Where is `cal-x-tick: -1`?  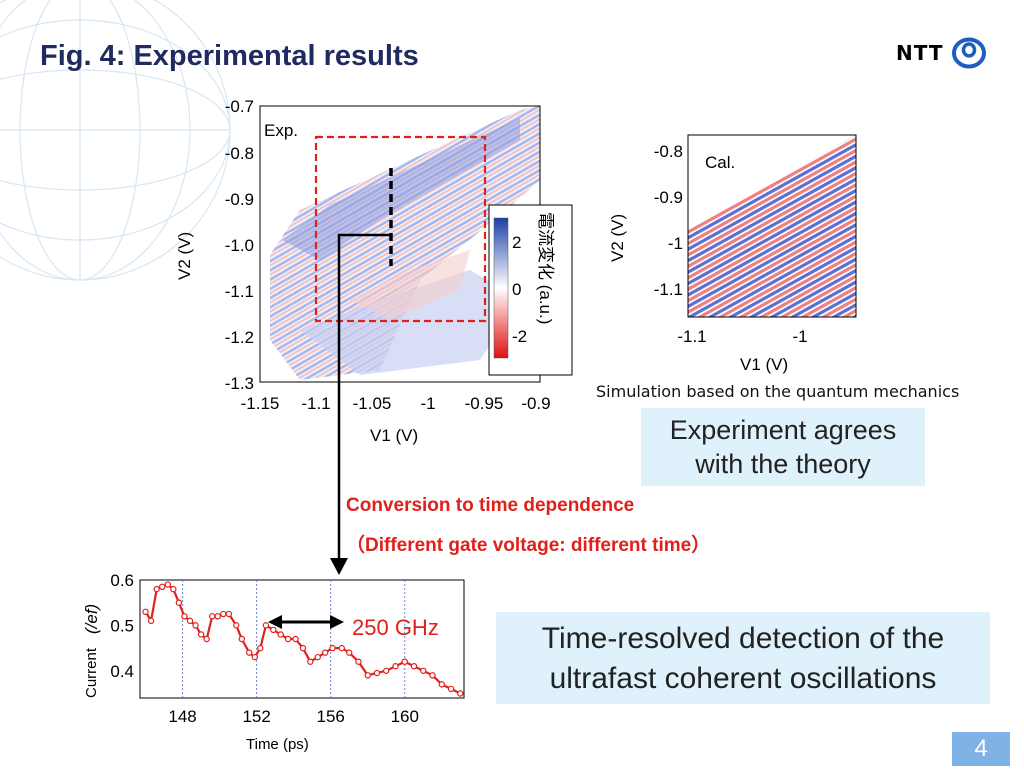 cal-x-tick: -1 is located at coordinates (799, 336).